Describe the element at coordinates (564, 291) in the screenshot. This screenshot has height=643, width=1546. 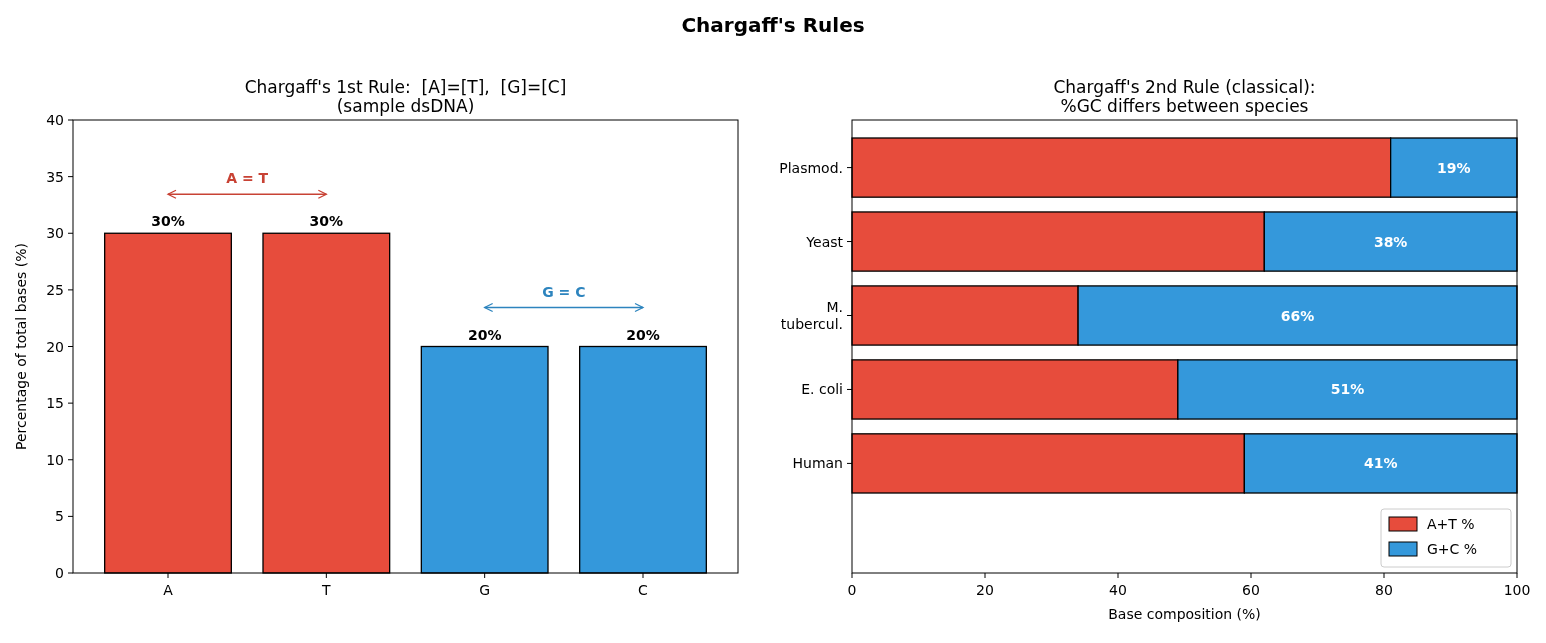
I see `annotation: G = C` at that location.